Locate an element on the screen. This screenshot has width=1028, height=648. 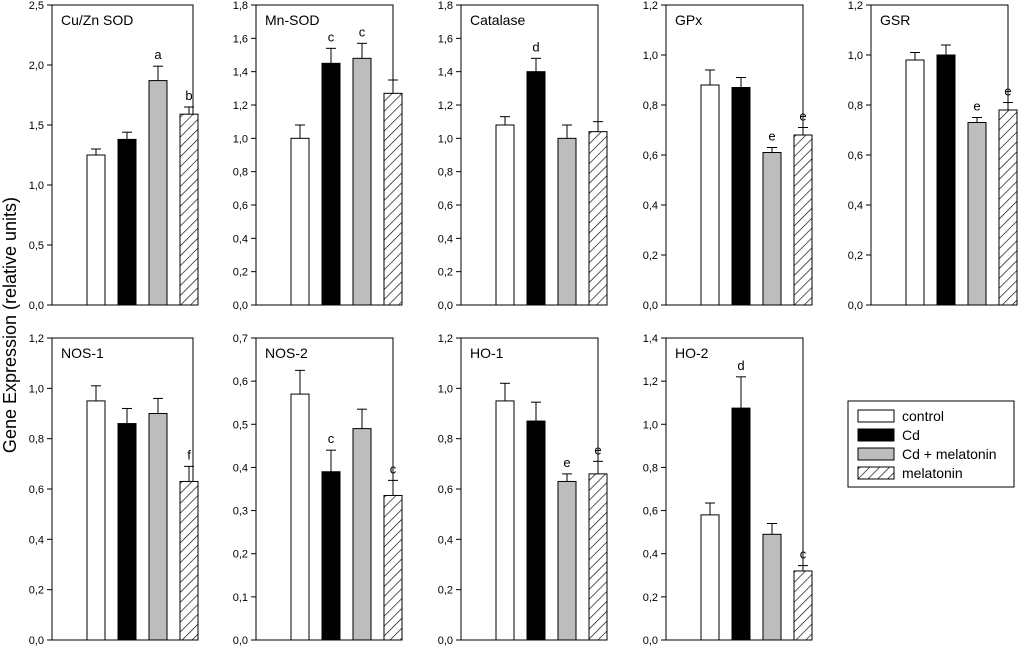
panel-title: HO-1 is located at coordinates (487, 353).